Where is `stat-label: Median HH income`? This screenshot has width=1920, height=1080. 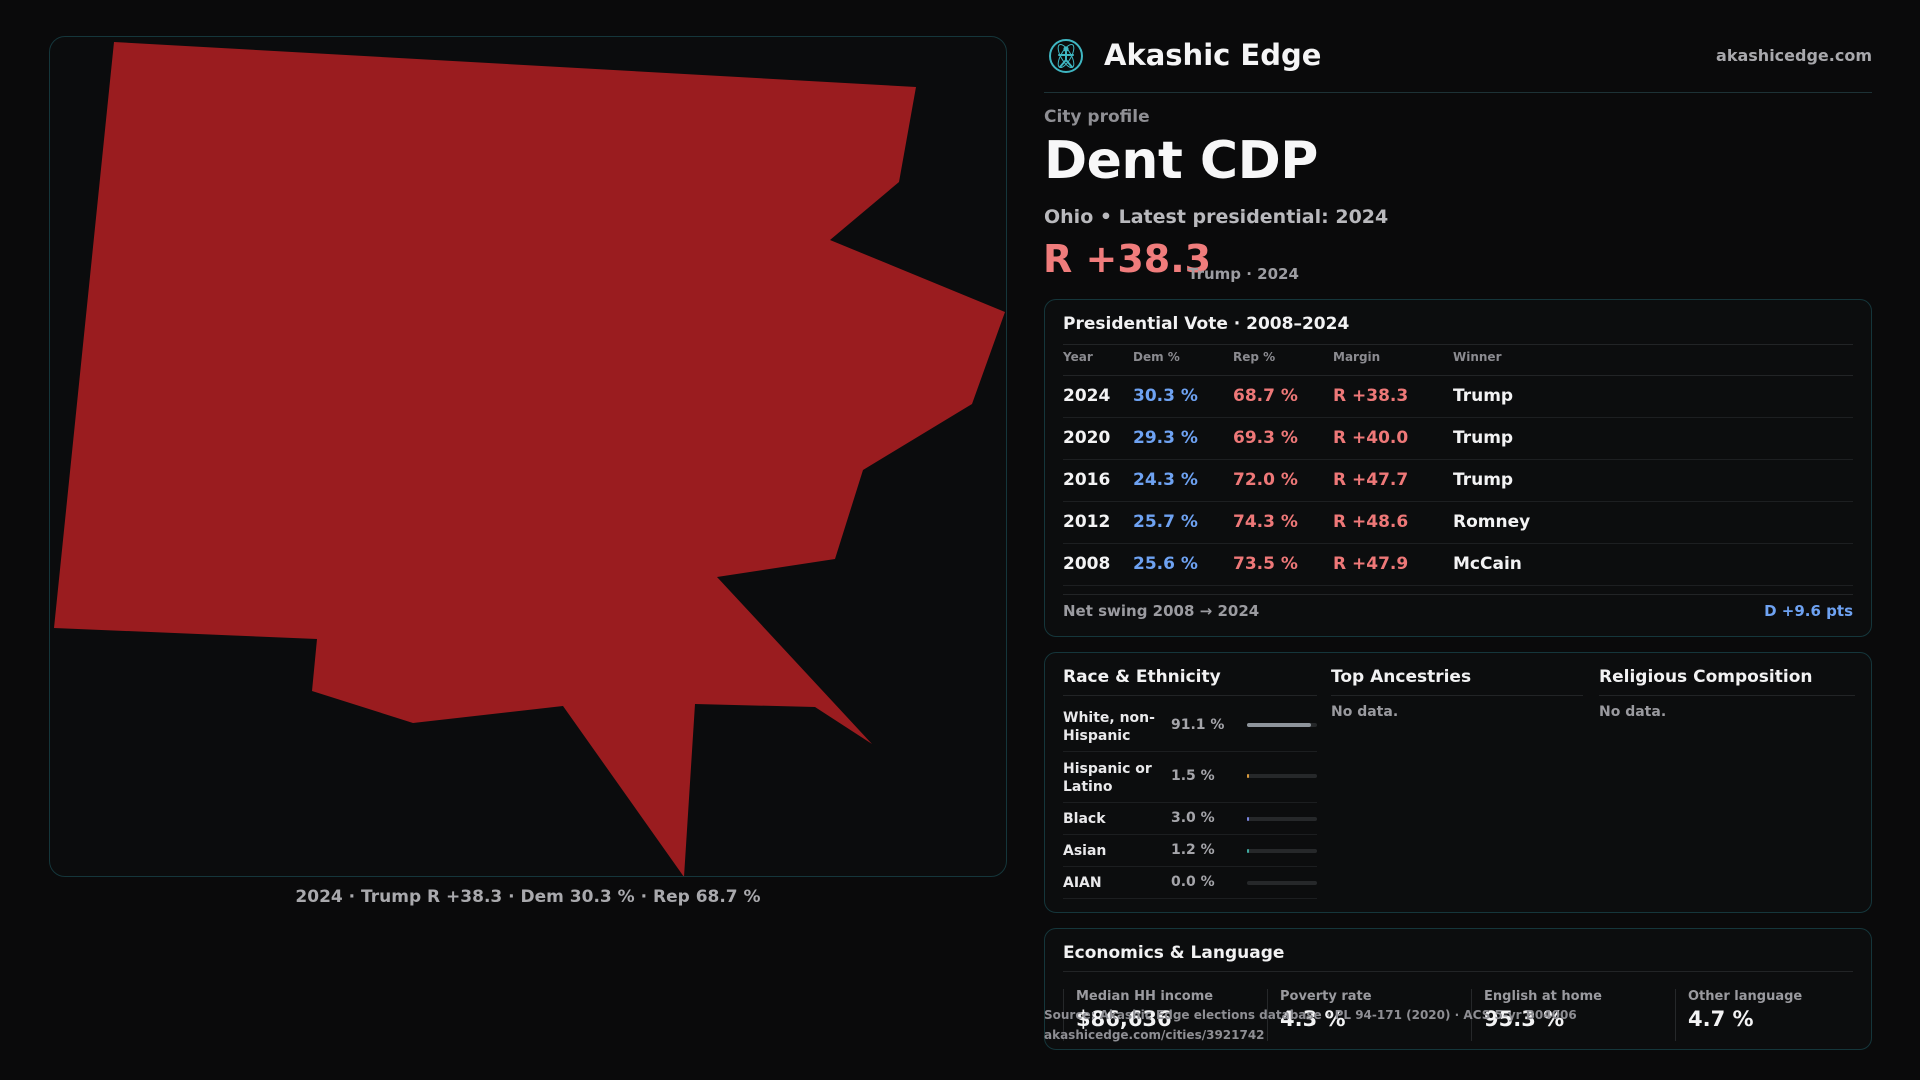 stat-label: Median HH income is located at coordinates (1145, 996).